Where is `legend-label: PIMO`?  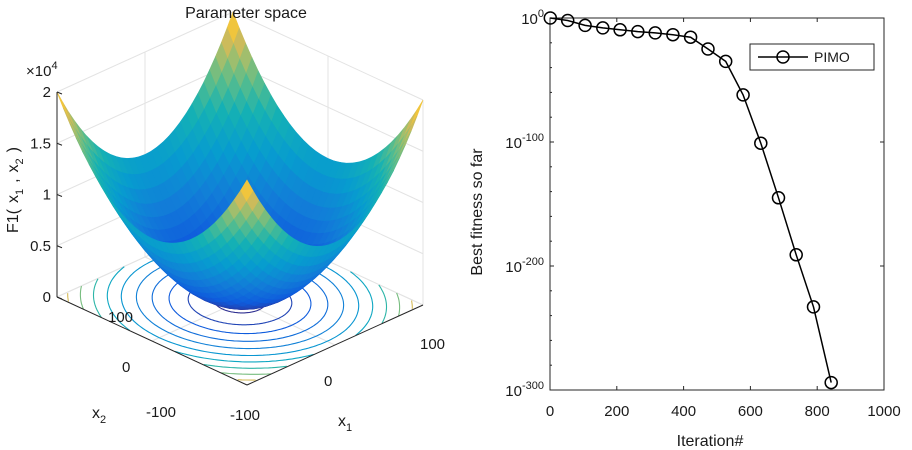
legend-label: PIMO is located at coordinates (832, 57).